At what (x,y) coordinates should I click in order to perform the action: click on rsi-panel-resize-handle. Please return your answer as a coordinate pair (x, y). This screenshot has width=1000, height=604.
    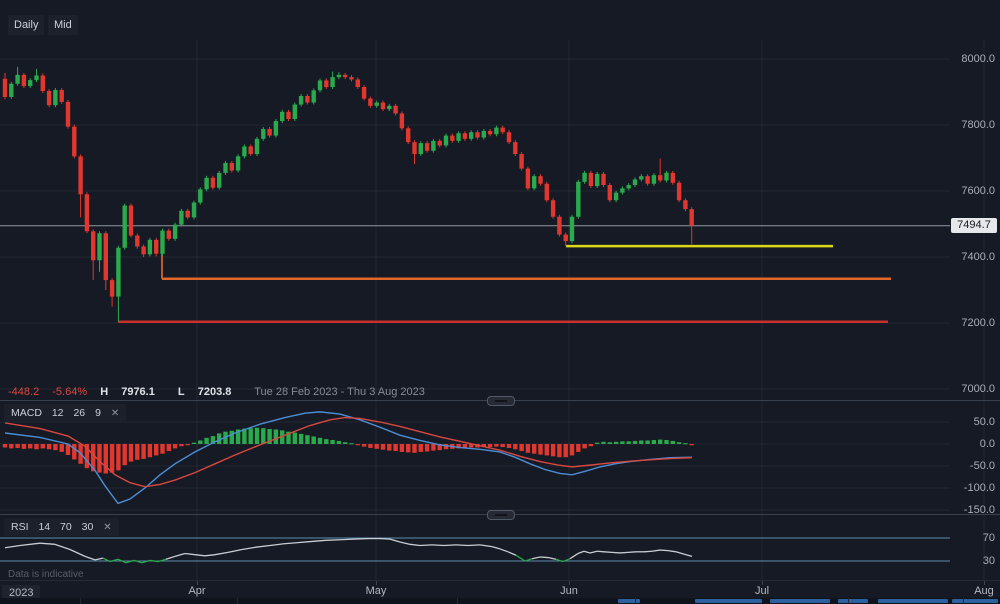
    Looking at the image, I should click on (501, 515).